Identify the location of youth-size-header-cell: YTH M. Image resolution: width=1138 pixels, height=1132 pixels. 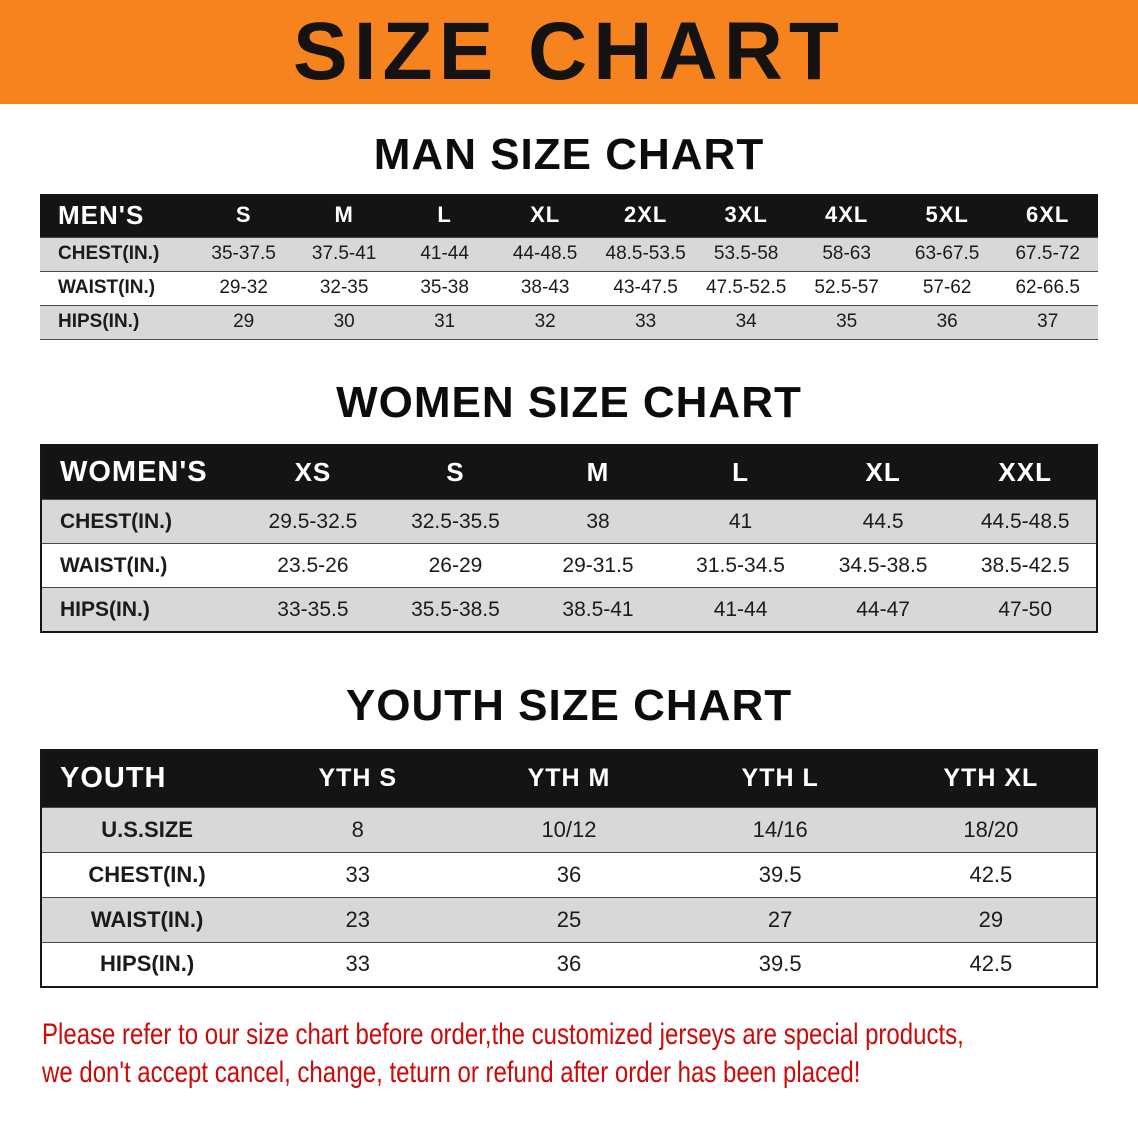
(569, 779).